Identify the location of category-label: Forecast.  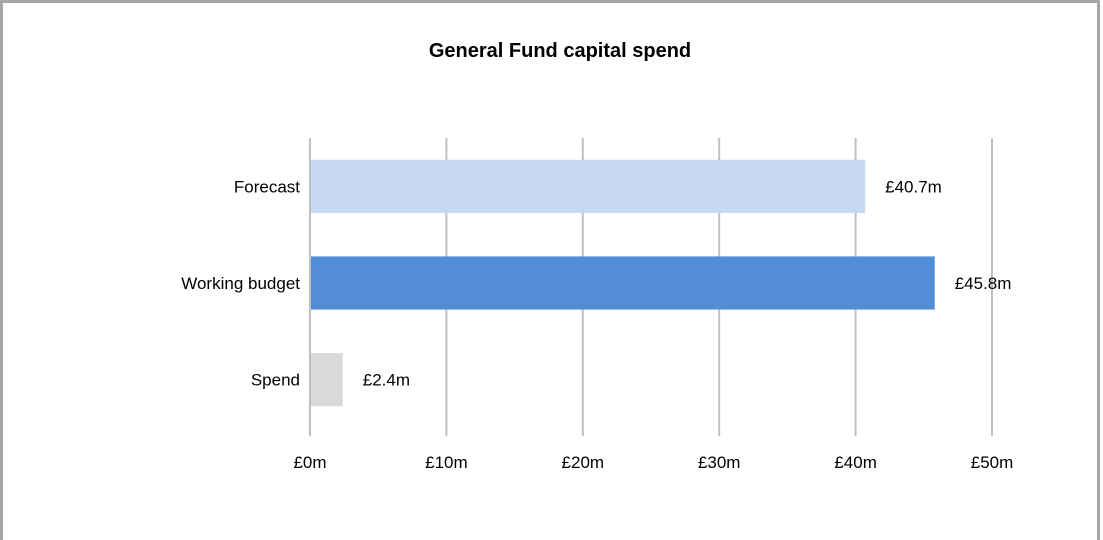
(267, 186).